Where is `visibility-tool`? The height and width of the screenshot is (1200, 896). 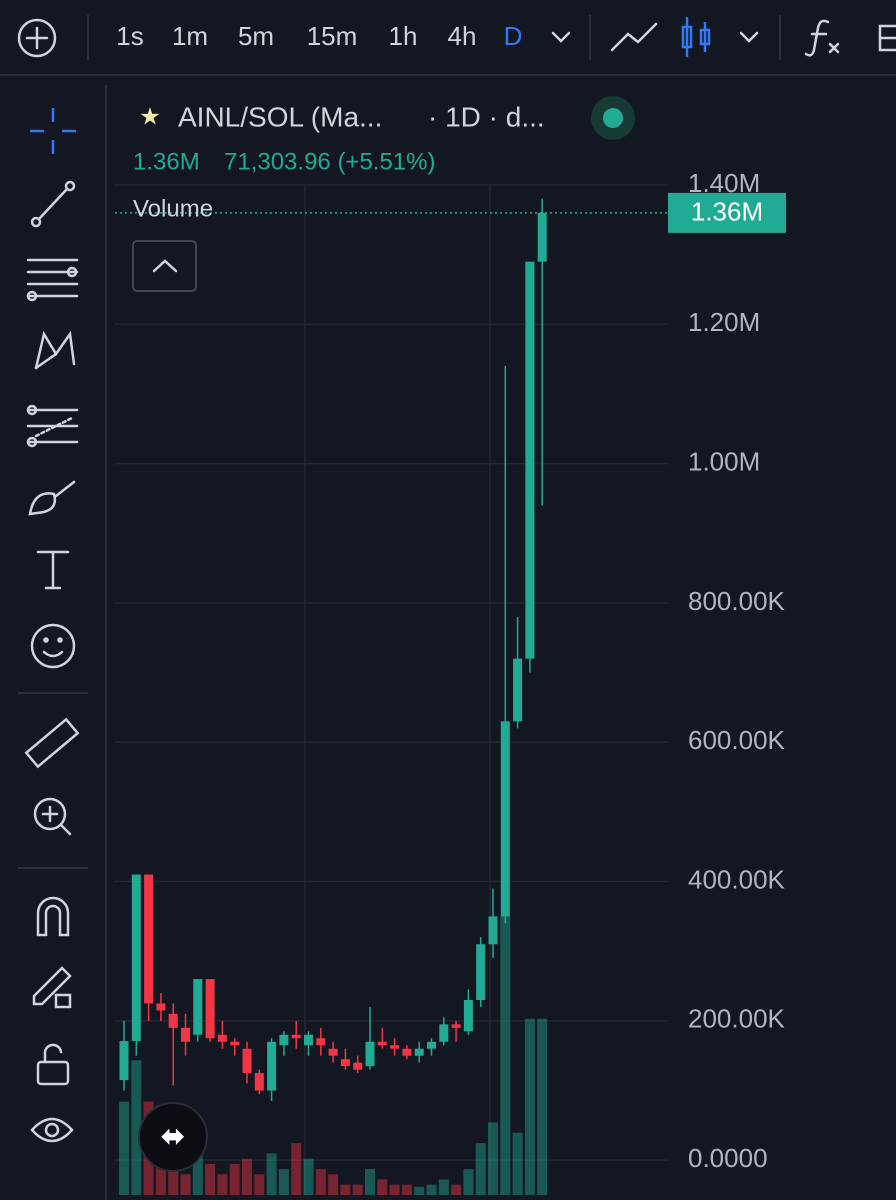
visibility-tool is located at coordinates (52, 1130).